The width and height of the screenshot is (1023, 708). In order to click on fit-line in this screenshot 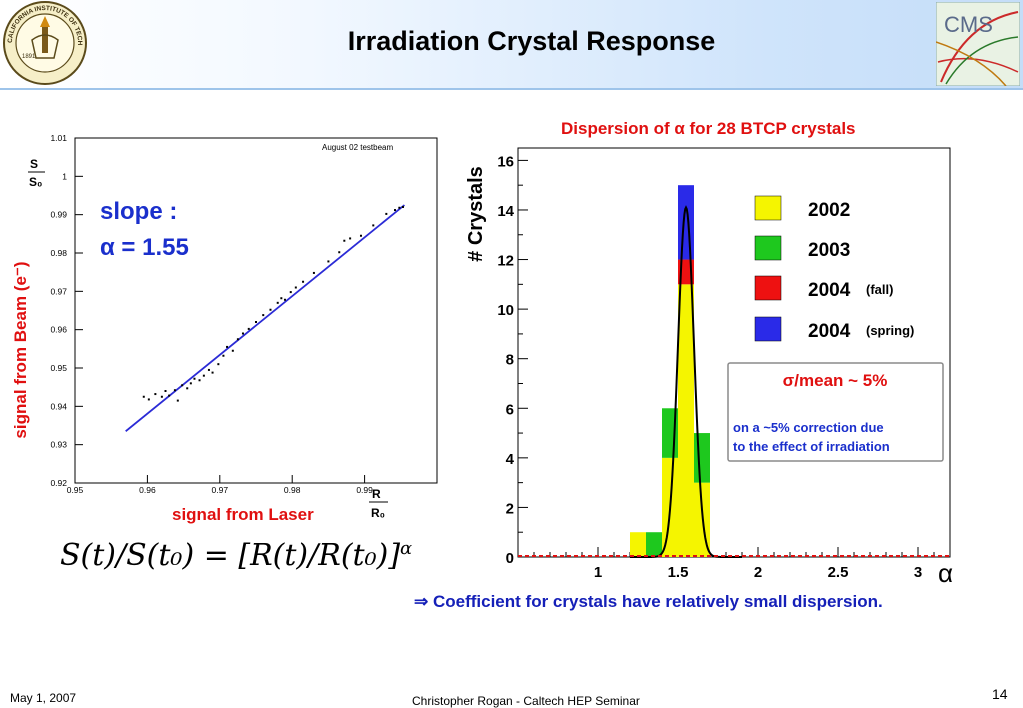, I will do `click(265, 318)`.